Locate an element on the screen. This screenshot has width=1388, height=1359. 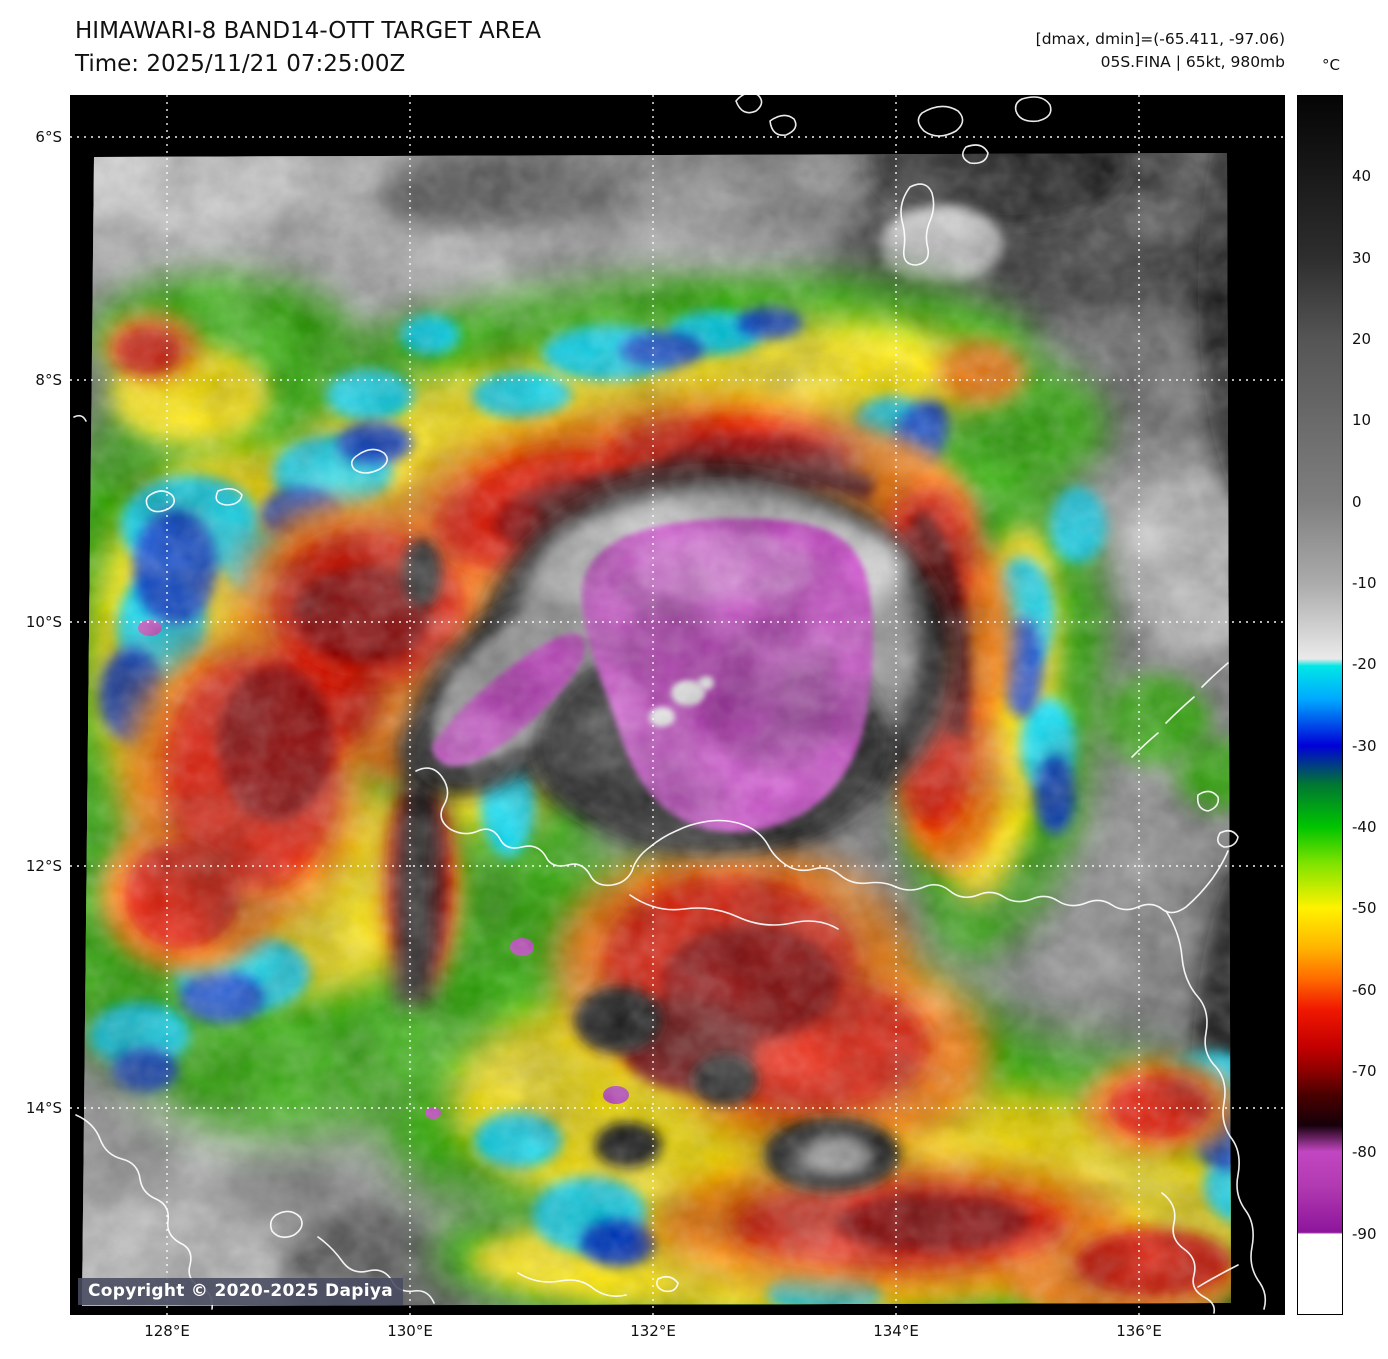
lat-label: 14°S is located at coordinates (43, 1108).